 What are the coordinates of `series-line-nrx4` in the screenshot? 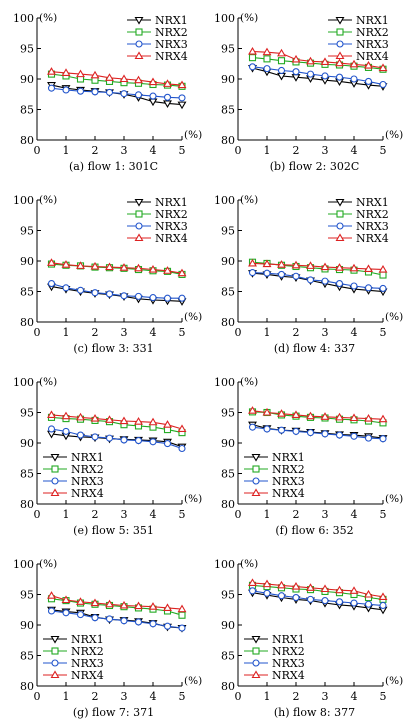 It's located at (318, 59).